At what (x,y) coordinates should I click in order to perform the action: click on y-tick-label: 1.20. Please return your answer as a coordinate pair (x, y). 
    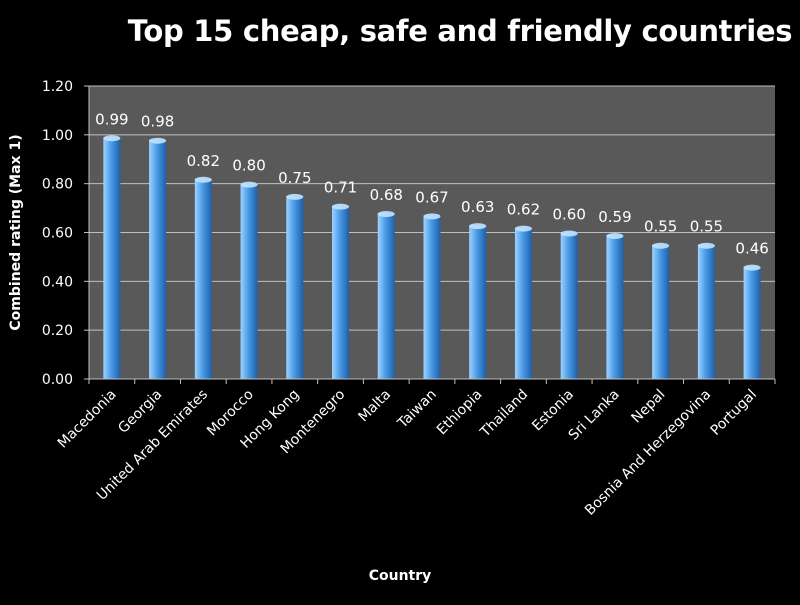
    Looking at the image, I should click on (57, 87).